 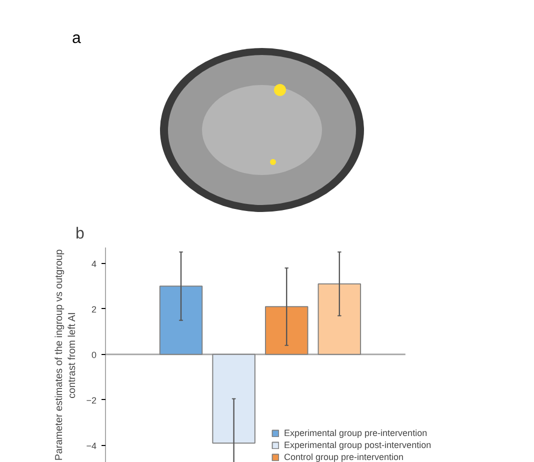 I want to click on legend-label: Control group pre-intervention, so click(x=344, y=457).